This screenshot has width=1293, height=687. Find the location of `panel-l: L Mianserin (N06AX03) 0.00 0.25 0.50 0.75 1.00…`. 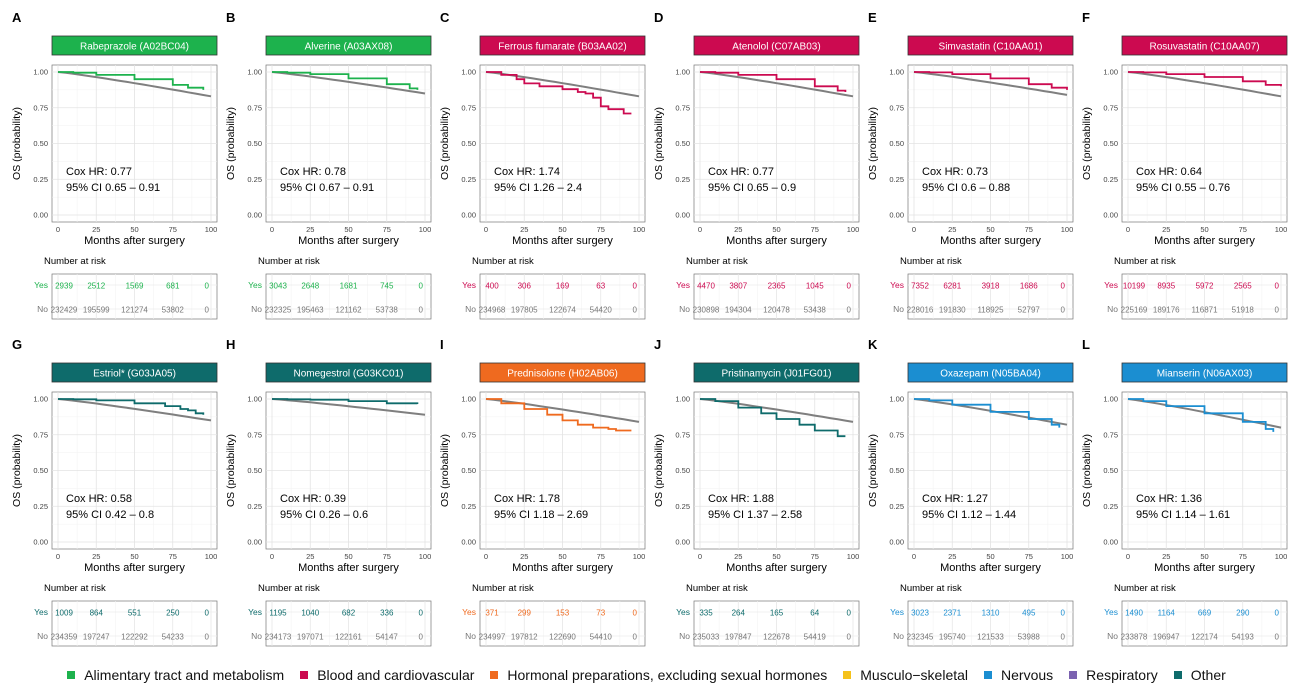

panel-l: L Mianserin (N06AX03) 0.00 0.25 0.50 0.75 1.00… is located at coordinates (1184, 492).